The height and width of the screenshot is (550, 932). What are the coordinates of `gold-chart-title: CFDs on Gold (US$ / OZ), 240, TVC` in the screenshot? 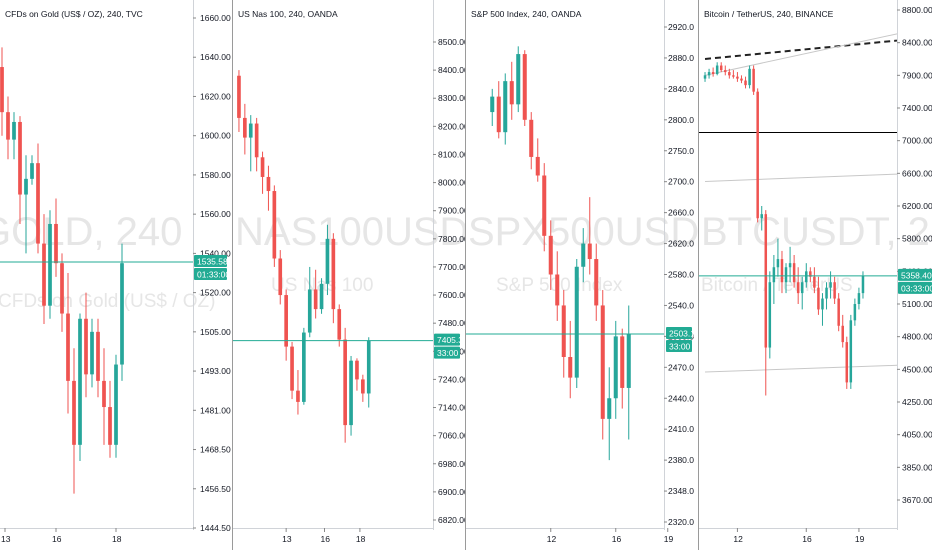 It's located at (74, 14).